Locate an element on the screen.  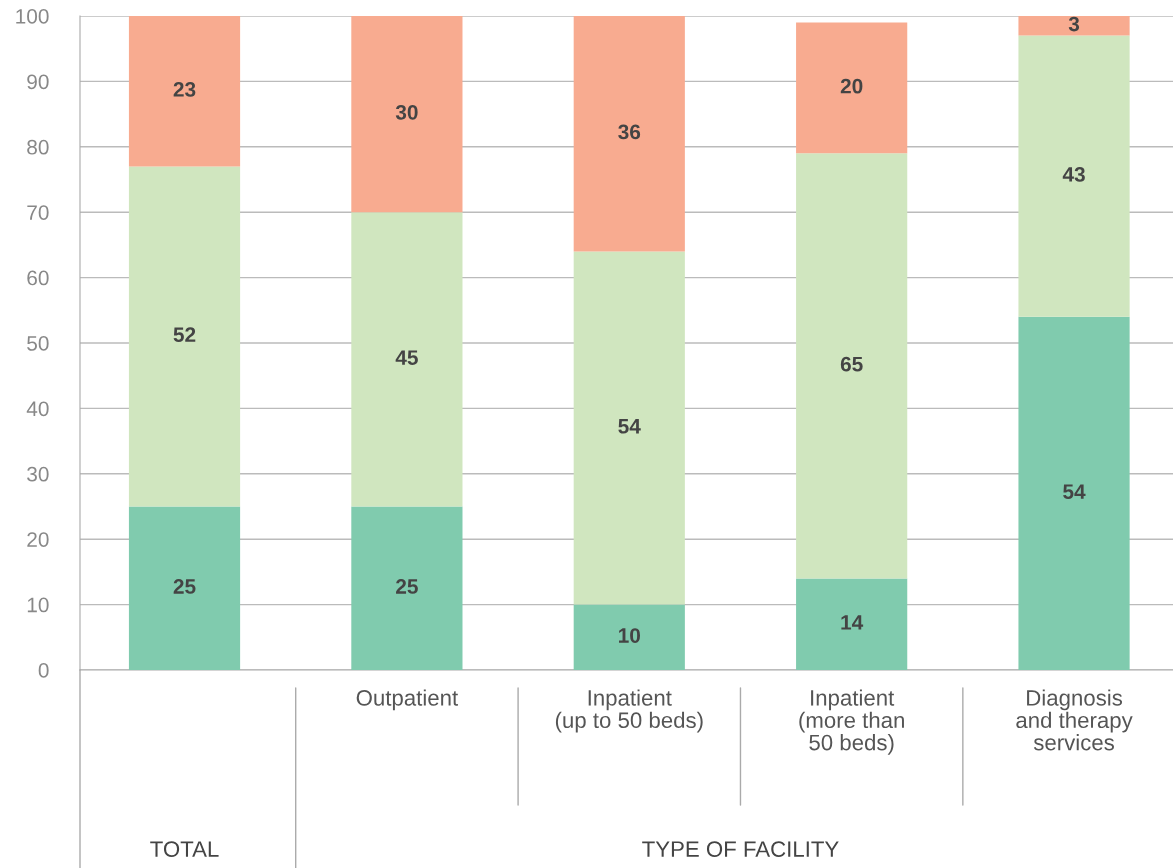
data-label: 36 is located at coordinates (629, 132).